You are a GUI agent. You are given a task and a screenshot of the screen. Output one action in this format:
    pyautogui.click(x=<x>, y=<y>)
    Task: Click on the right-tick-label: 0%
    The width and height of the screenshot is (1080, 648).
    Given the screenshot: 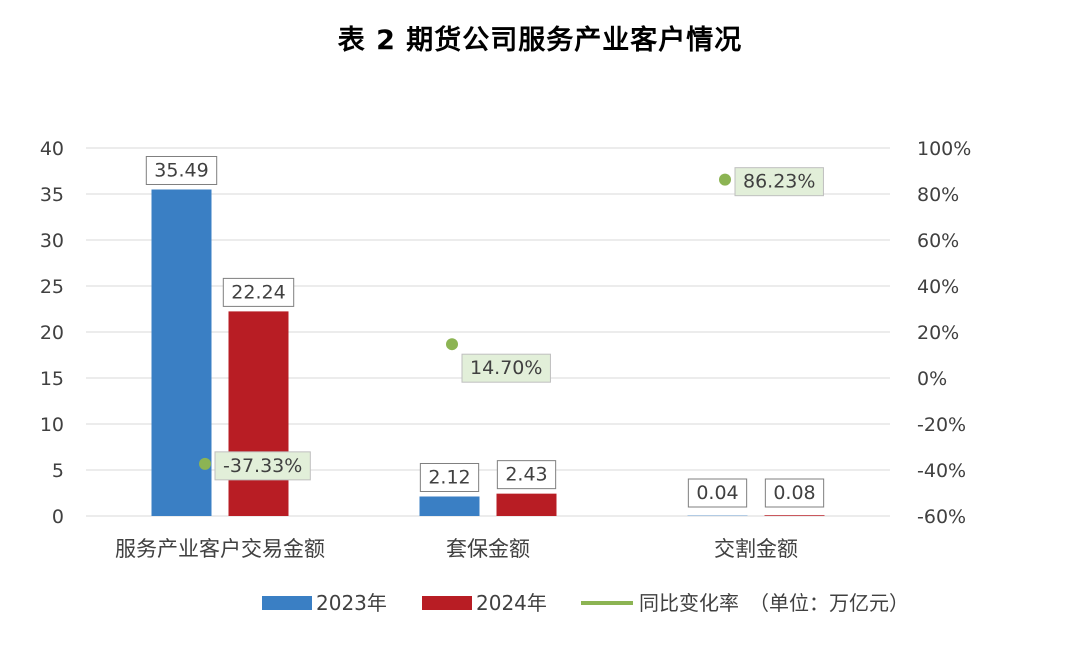 What is the action you would take?
    pyautogui.click(x=932, y=379)
    